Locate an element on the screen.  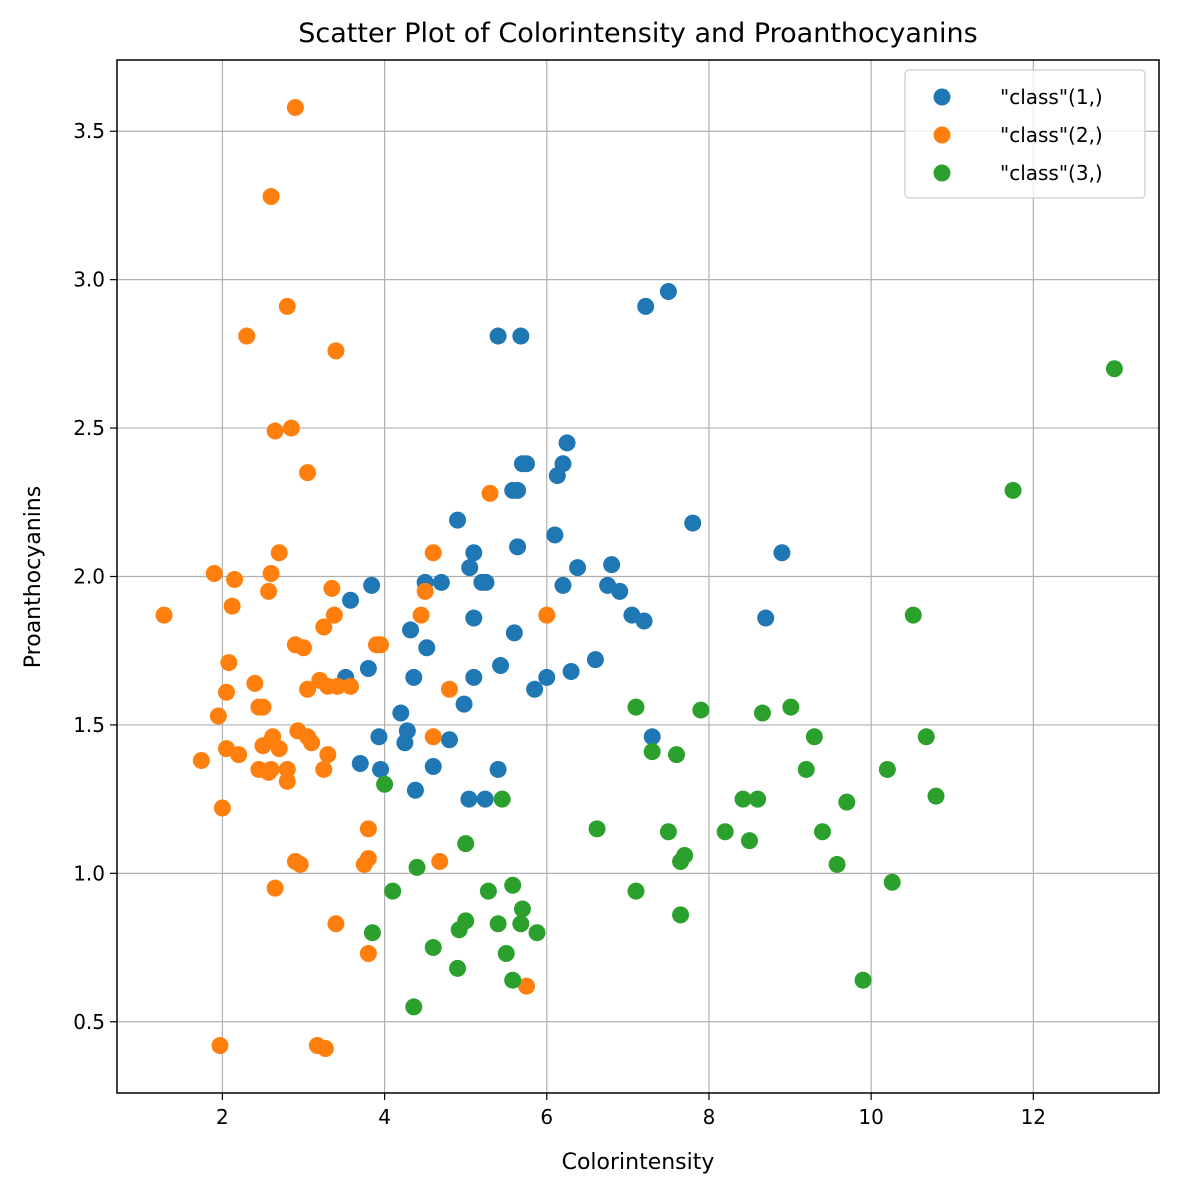
x-axis-ticks: 2 4 6 8 10 12 is located at coordinates (631, 1111).